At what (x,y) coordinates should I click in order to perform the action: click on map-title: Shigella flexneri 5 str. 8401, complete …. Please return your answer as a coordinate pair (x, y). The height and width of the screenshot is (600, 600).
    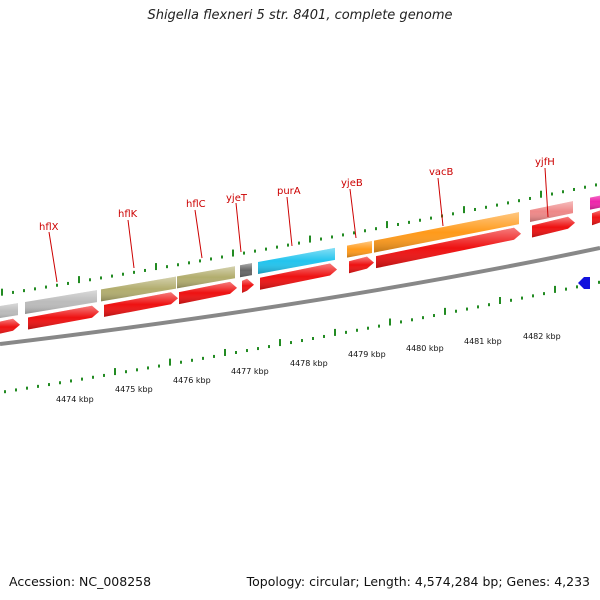
    Looking at the image, I should click on (300, 15).